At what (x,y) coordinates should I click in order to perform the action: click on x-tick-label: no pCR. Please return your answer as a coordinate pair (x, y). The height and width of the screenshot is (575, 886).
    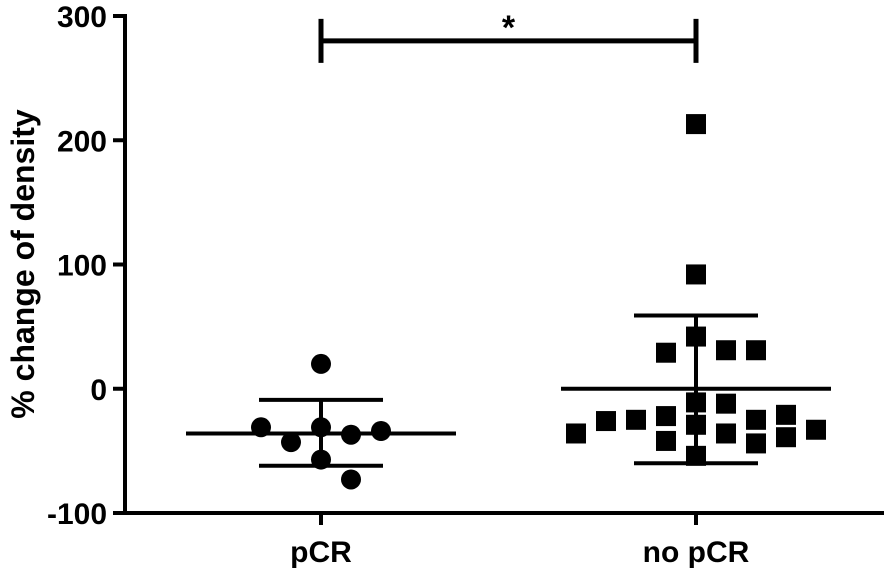
    Looking at the image, I should click on (696, 552).